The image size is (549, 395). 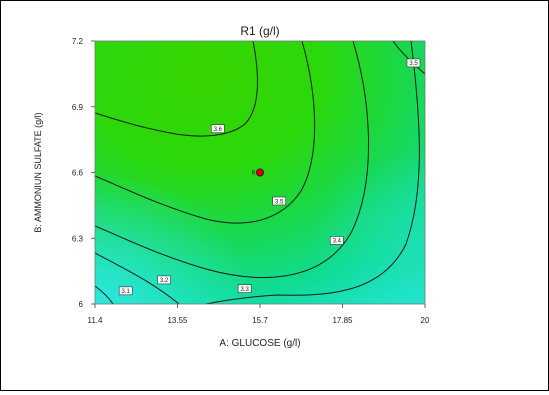 I want to click on contour-label: 3.2, so click(x=164, y=280).